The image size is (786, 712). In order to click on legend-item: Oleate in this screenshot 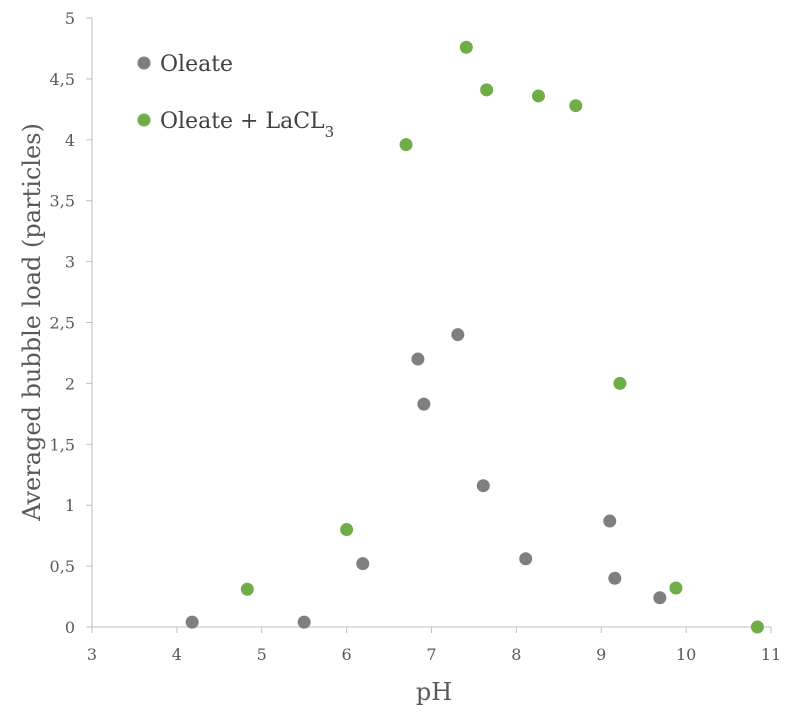, I will do `click(185, 64)`.